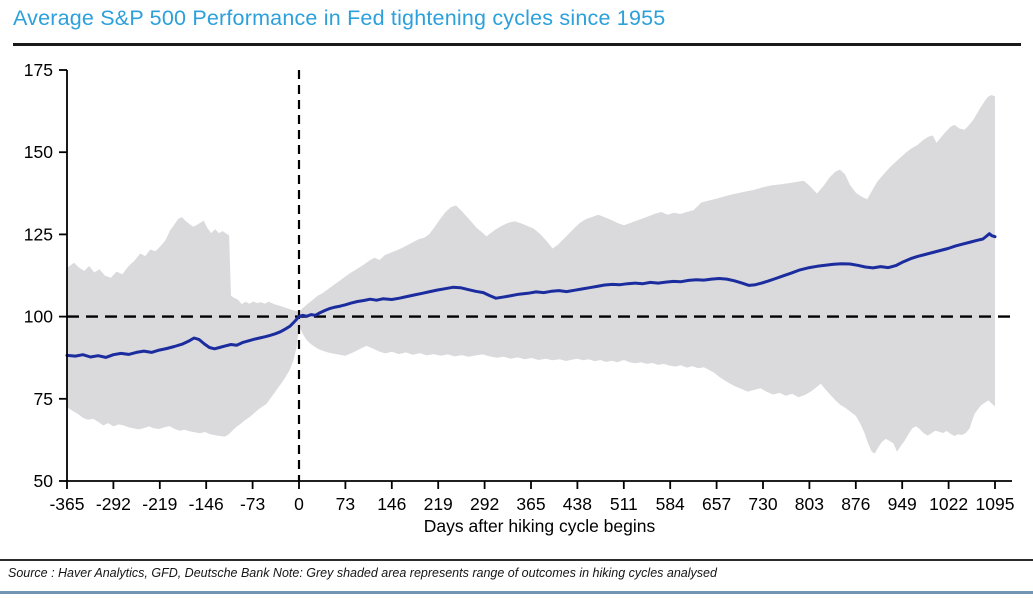 The image size is (1033, 598). Describe the element at coordinates (517, 44) in the screenshot. I see `title-underline` at that location.